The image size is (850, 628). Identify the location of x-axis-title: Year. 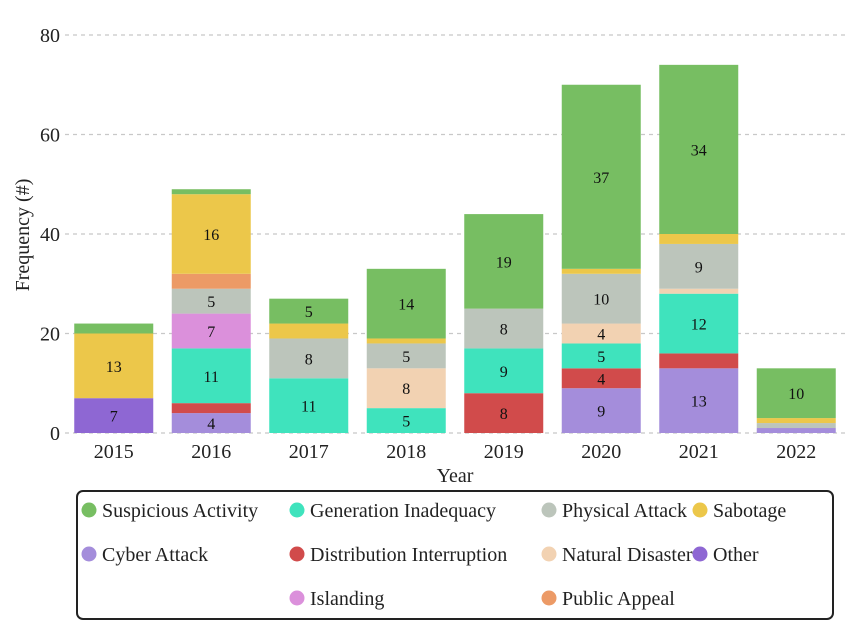
(455, 476).